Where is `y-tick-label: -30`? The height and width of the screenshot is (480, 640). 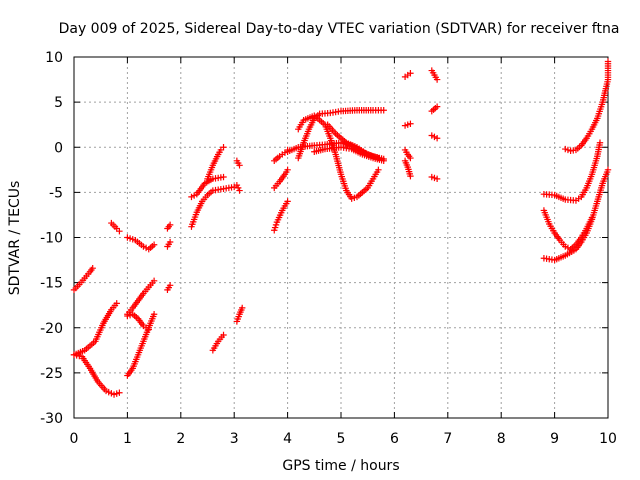
y-tick-label: -30 is located at coordinates (51, 419).